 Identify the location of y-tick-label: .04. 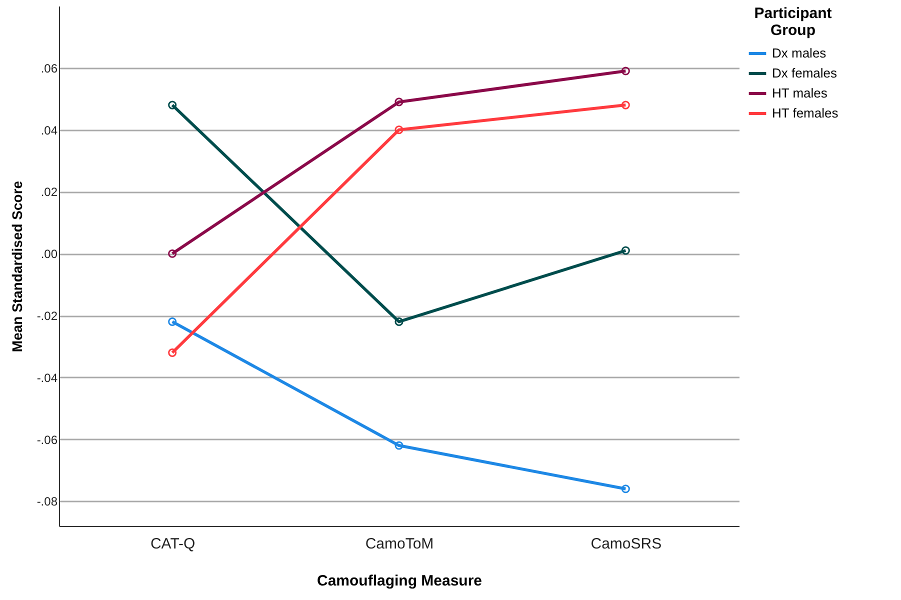
(49, 130).